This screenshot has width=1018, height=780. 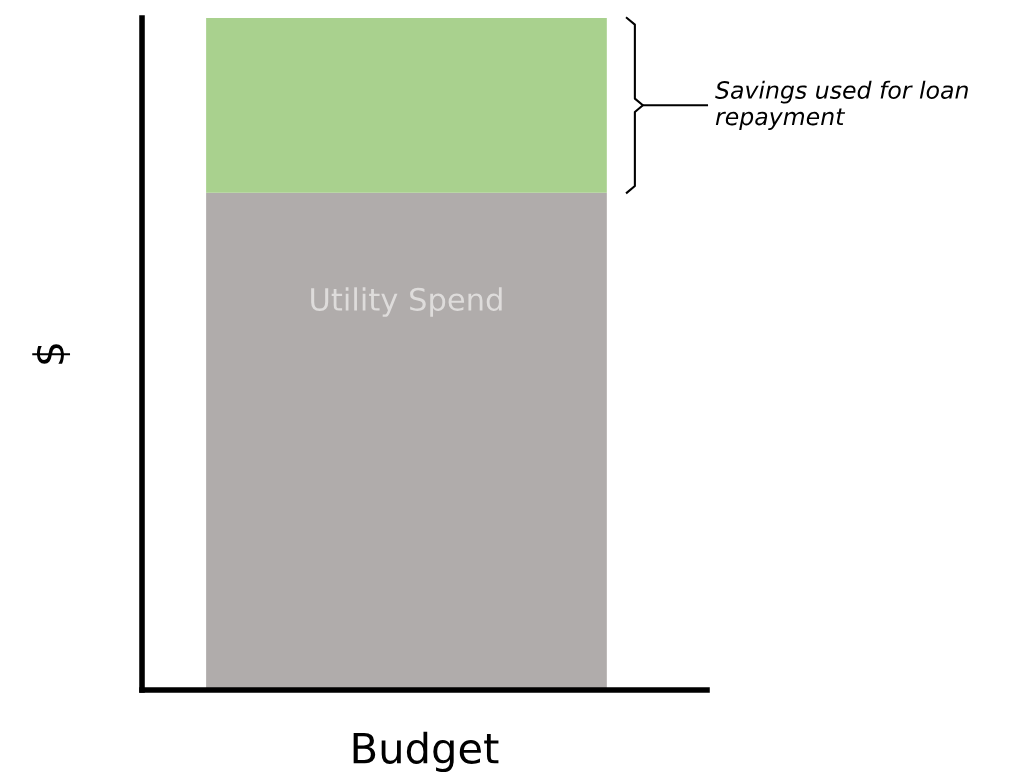 I want to click on y-axis-title: $, so click(x=51, y=354).